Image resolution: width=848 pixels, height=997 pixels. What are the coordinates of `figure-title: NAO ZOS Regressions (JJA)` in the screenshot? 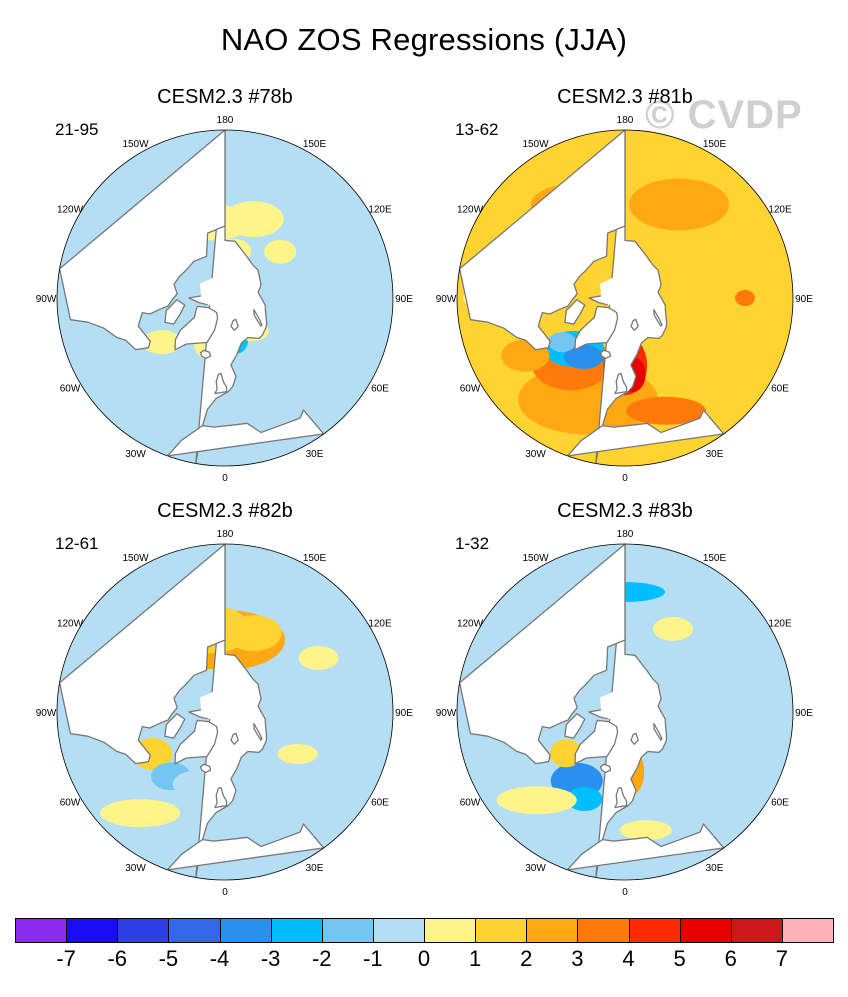 It's located at (424, 39).